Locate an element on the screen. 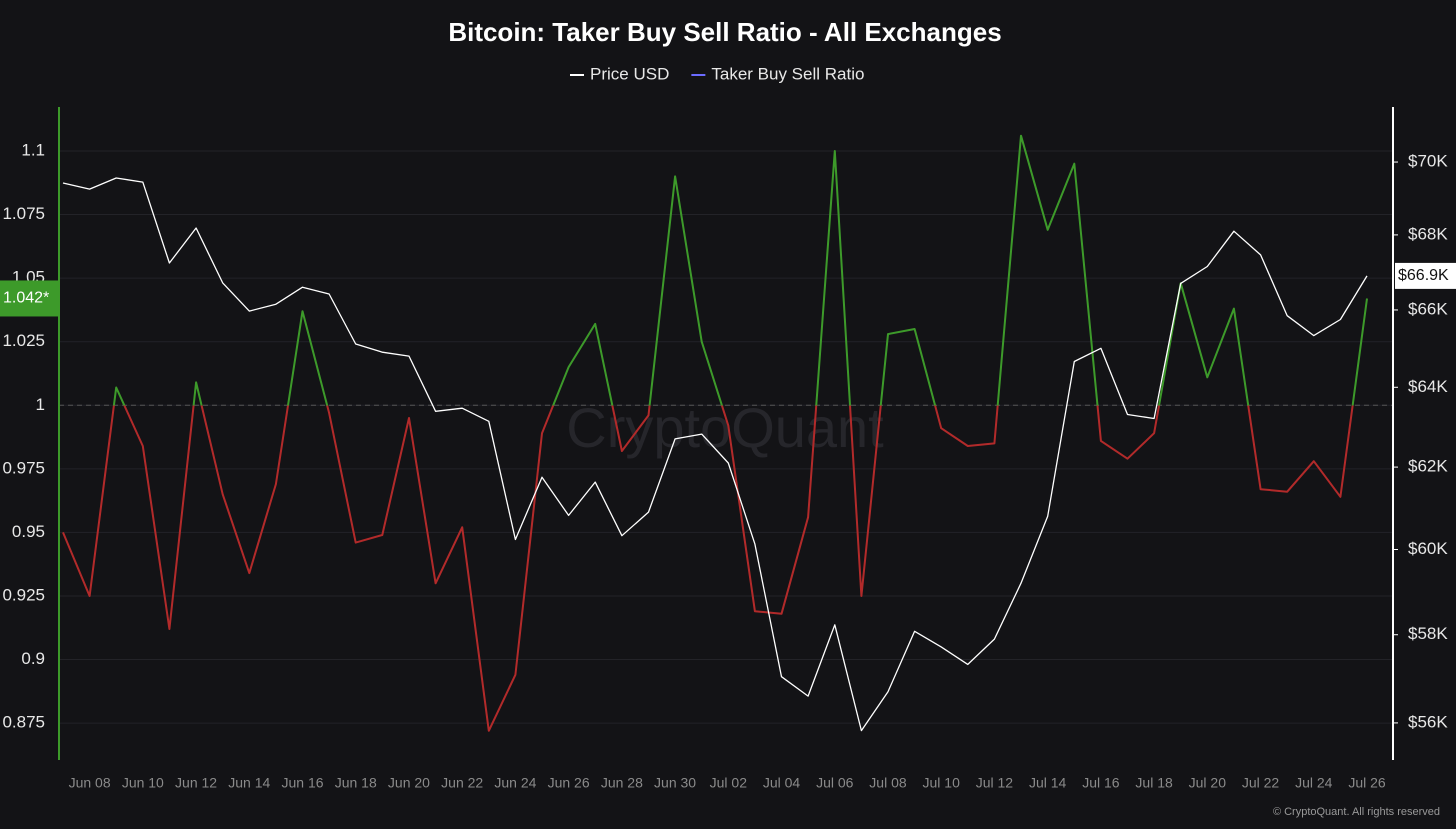  y2-tick-label: $56K is located at coordinates (1428, 721).